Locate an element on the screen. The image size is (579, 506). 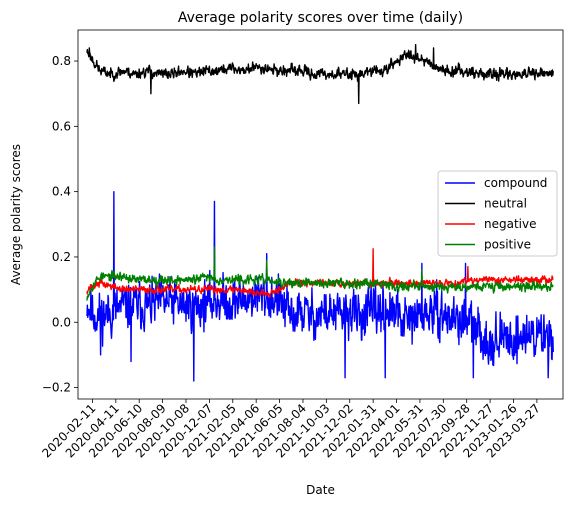
y-tick-label: 0.2 is located at coordinates (61, 257).